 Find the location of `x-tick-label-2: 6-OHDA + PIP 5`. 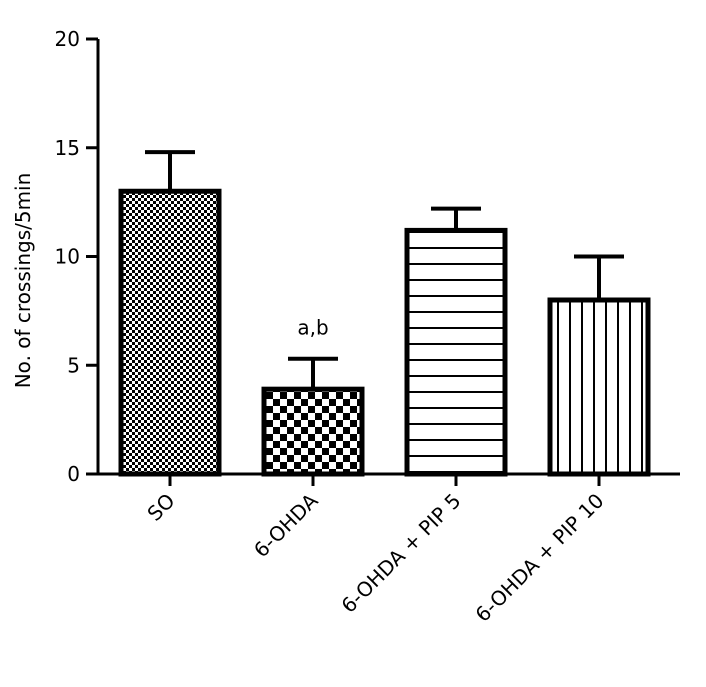

x-tick-label-2: 6-OHDA + PIP 5 is located at coordinates (400, 553).